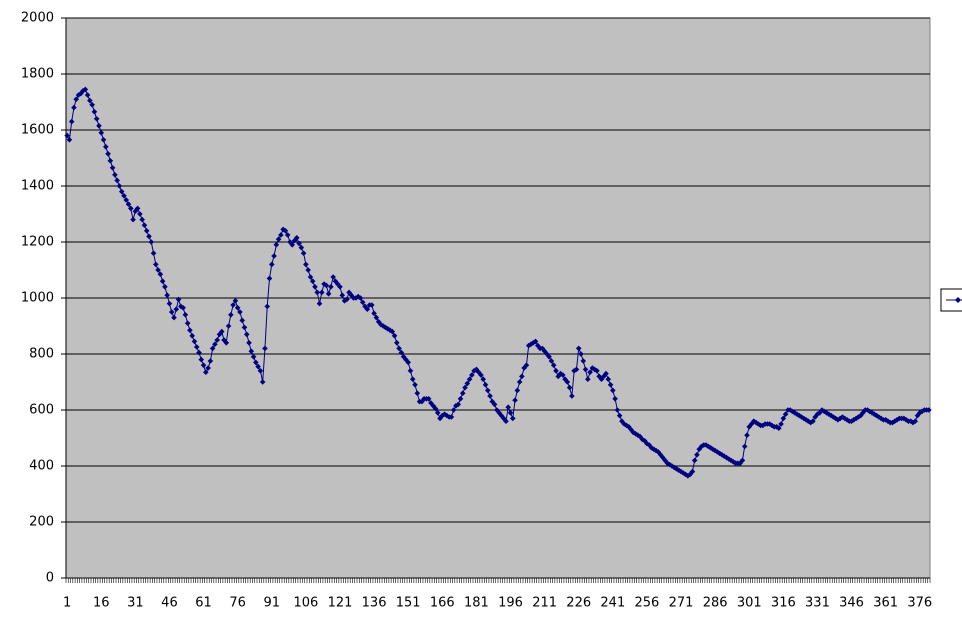 This screenshot has height=622, width=962. I want to click on x-tick-label: 181, so click(476, 603).